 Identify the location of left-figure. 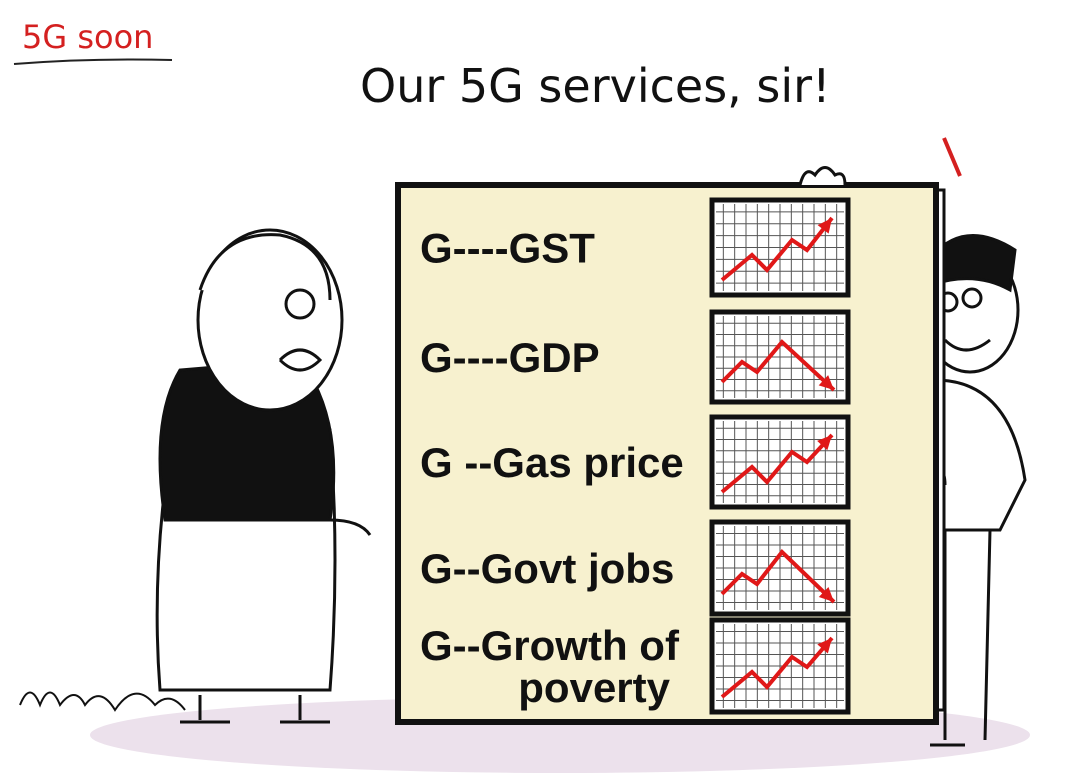
(263, 476).